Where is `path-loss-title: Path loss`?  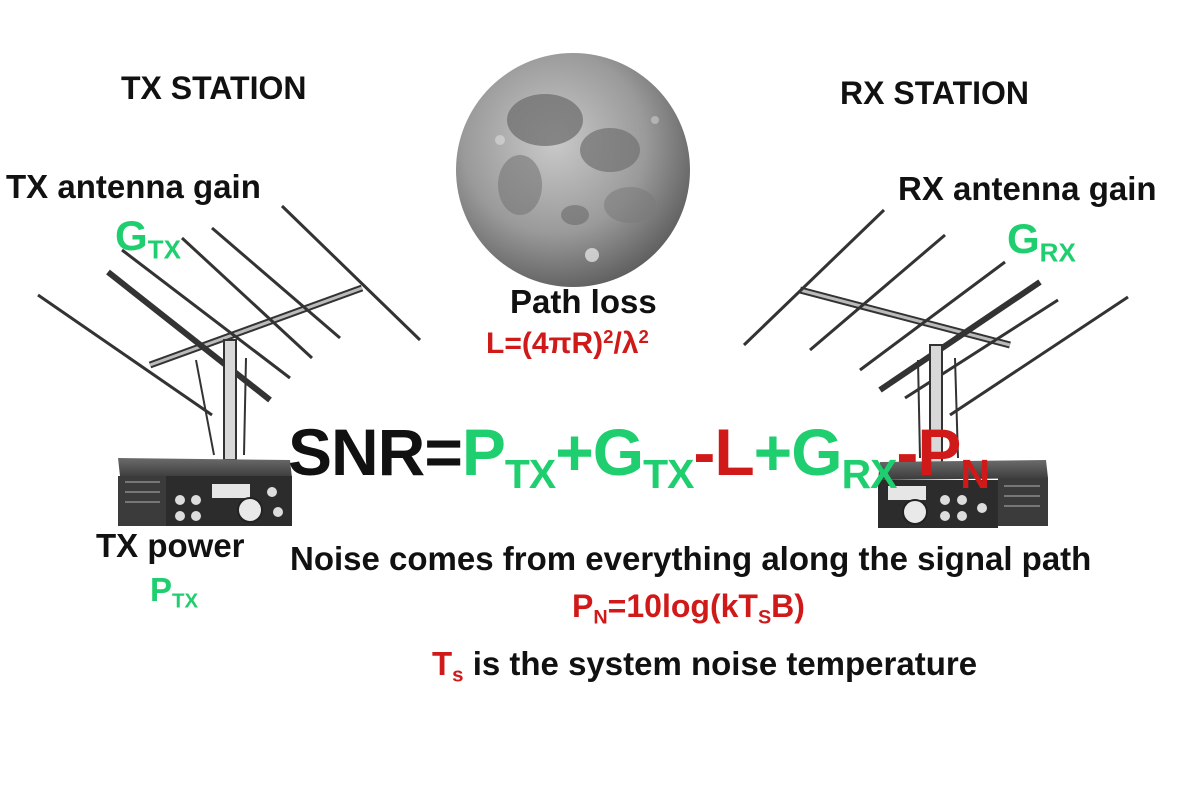
path-loss-title: Path loss is located at coordinates (583, 301).